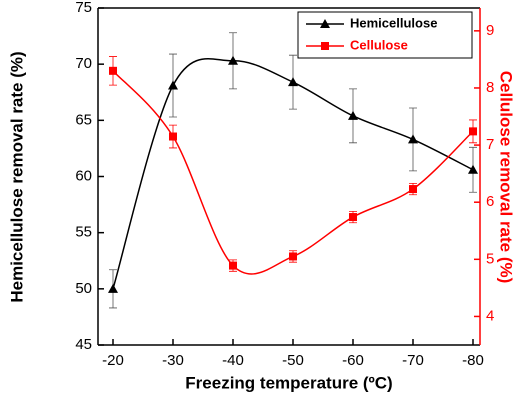 This screenshot has width=519, height=401. Describe the element at coordinates (490, 201) in the screenshot. I see `y2-tick-label: 6` at that location.